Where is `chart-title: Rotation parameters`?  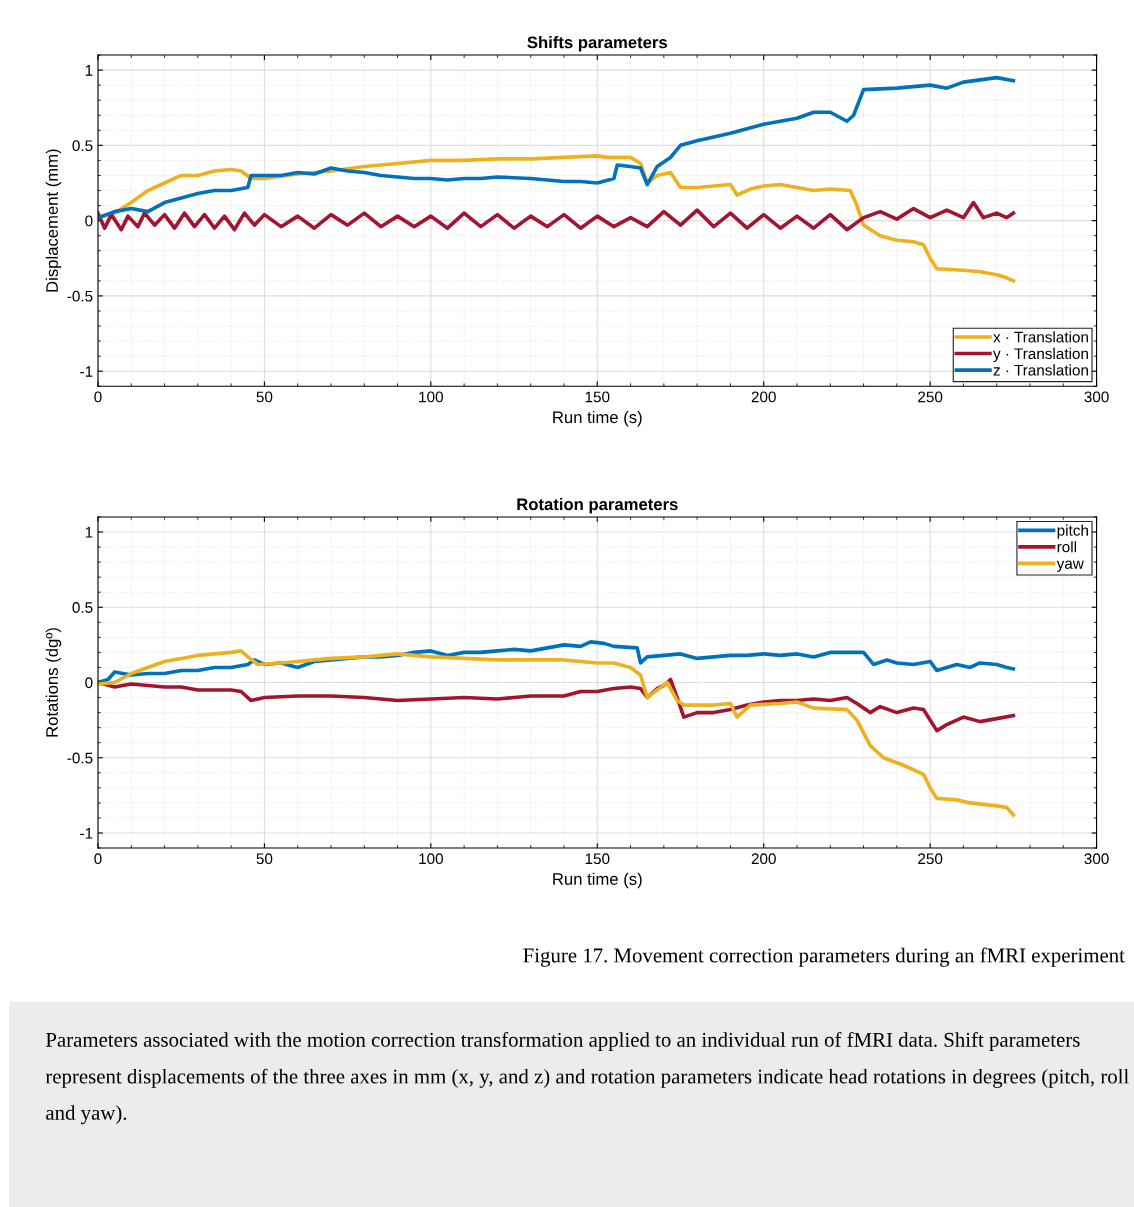
chart-title: Rotation parameters is located at coordinates (597, 505).